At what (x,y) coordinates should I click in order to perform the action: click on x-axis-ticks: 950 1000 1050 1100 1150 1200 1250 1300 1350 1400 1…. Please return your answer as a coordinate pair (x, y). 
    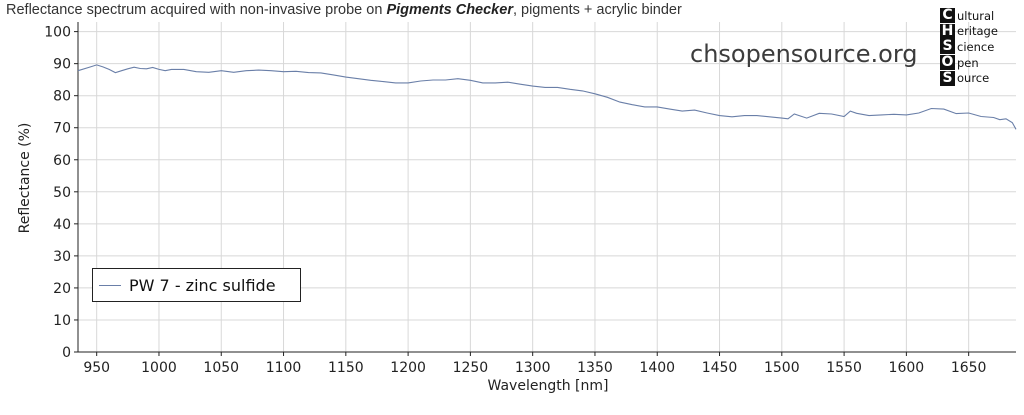
    Looking at the image, I should click on (534, 364).